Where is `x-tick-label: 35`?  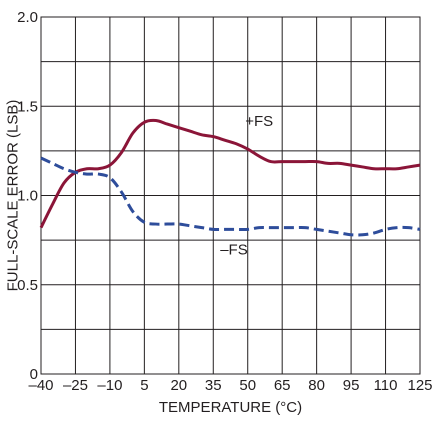 x-tick-label: 35 is located at coordinates (213, 385).